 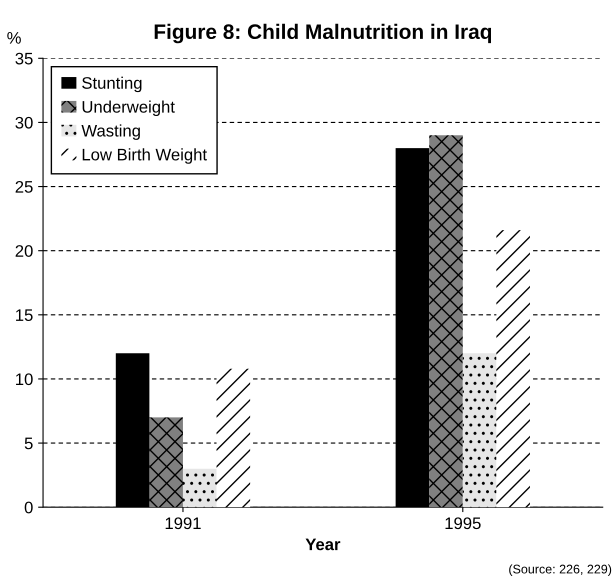 What do you see at coordinates (14, 38) in the screenshot?
I see `y-axis-title: %` at bounding box center [14, 38].